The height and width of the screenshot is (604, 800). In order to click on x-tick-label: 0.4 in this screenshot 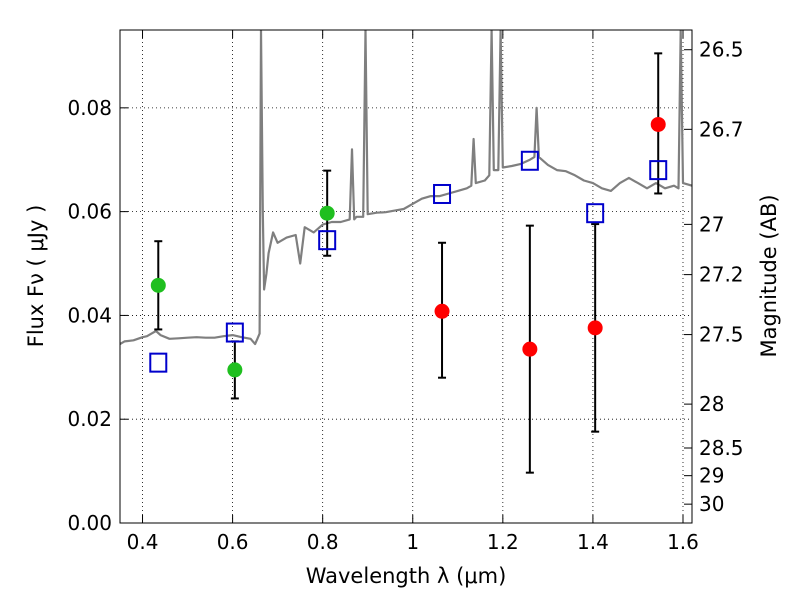, I will do `click(143, 542)`.